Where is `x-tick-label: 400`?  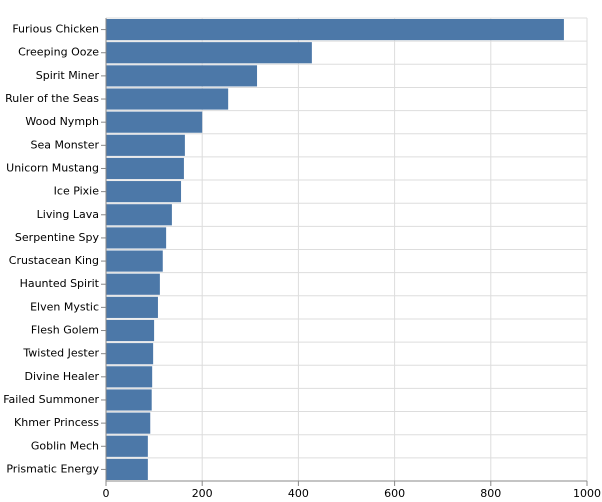 x-tick-label: 400 is located at coordinates (298, 493).